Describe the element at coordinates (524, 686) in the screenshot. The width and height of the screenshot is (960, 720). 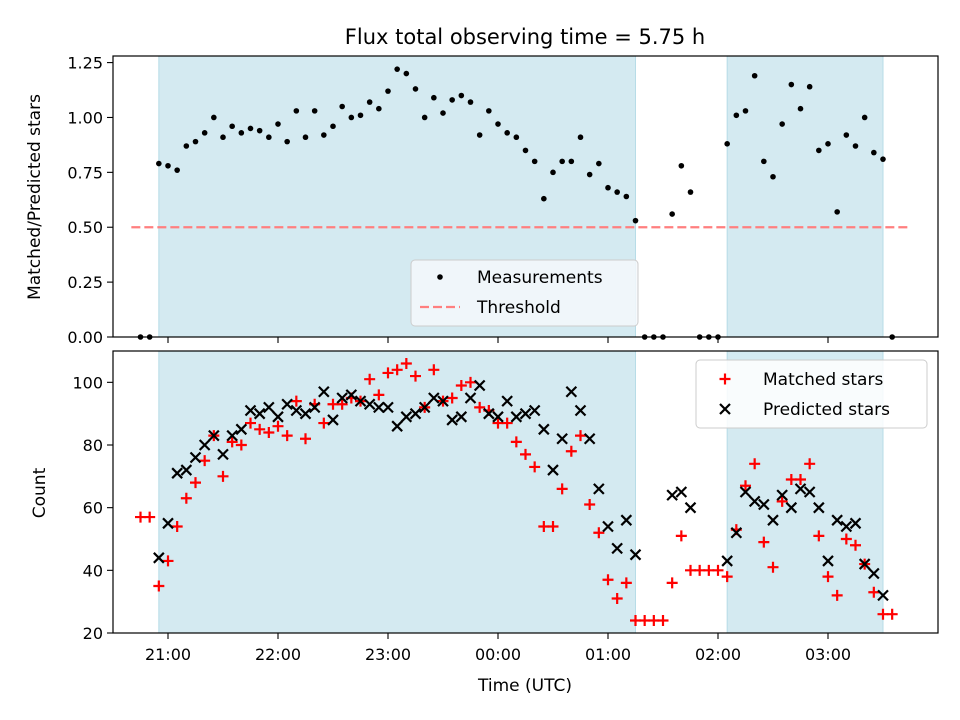
I see `x-axis-label: Time (UTC)` at that location.